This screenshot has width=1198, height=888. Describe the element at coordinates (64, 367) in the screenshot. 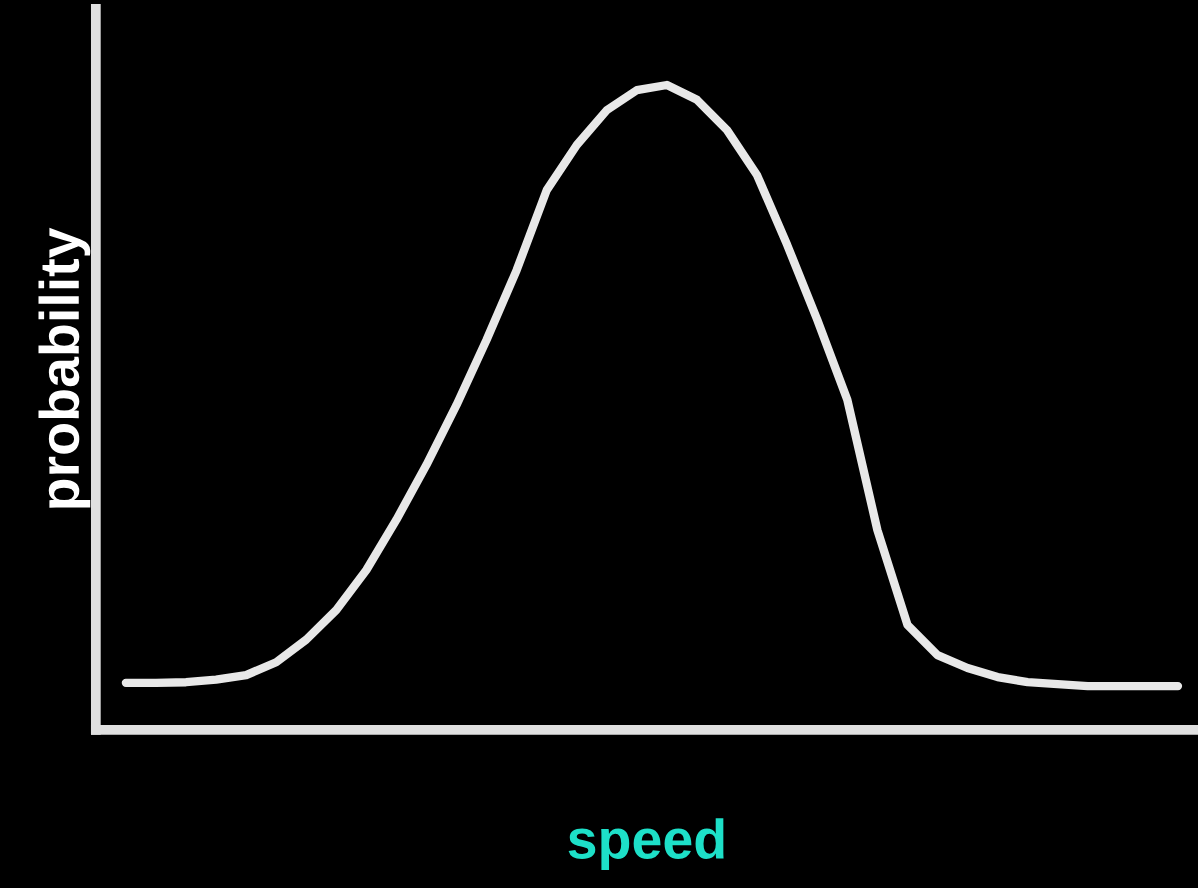

I see `y-axis-title: probability` at that location.